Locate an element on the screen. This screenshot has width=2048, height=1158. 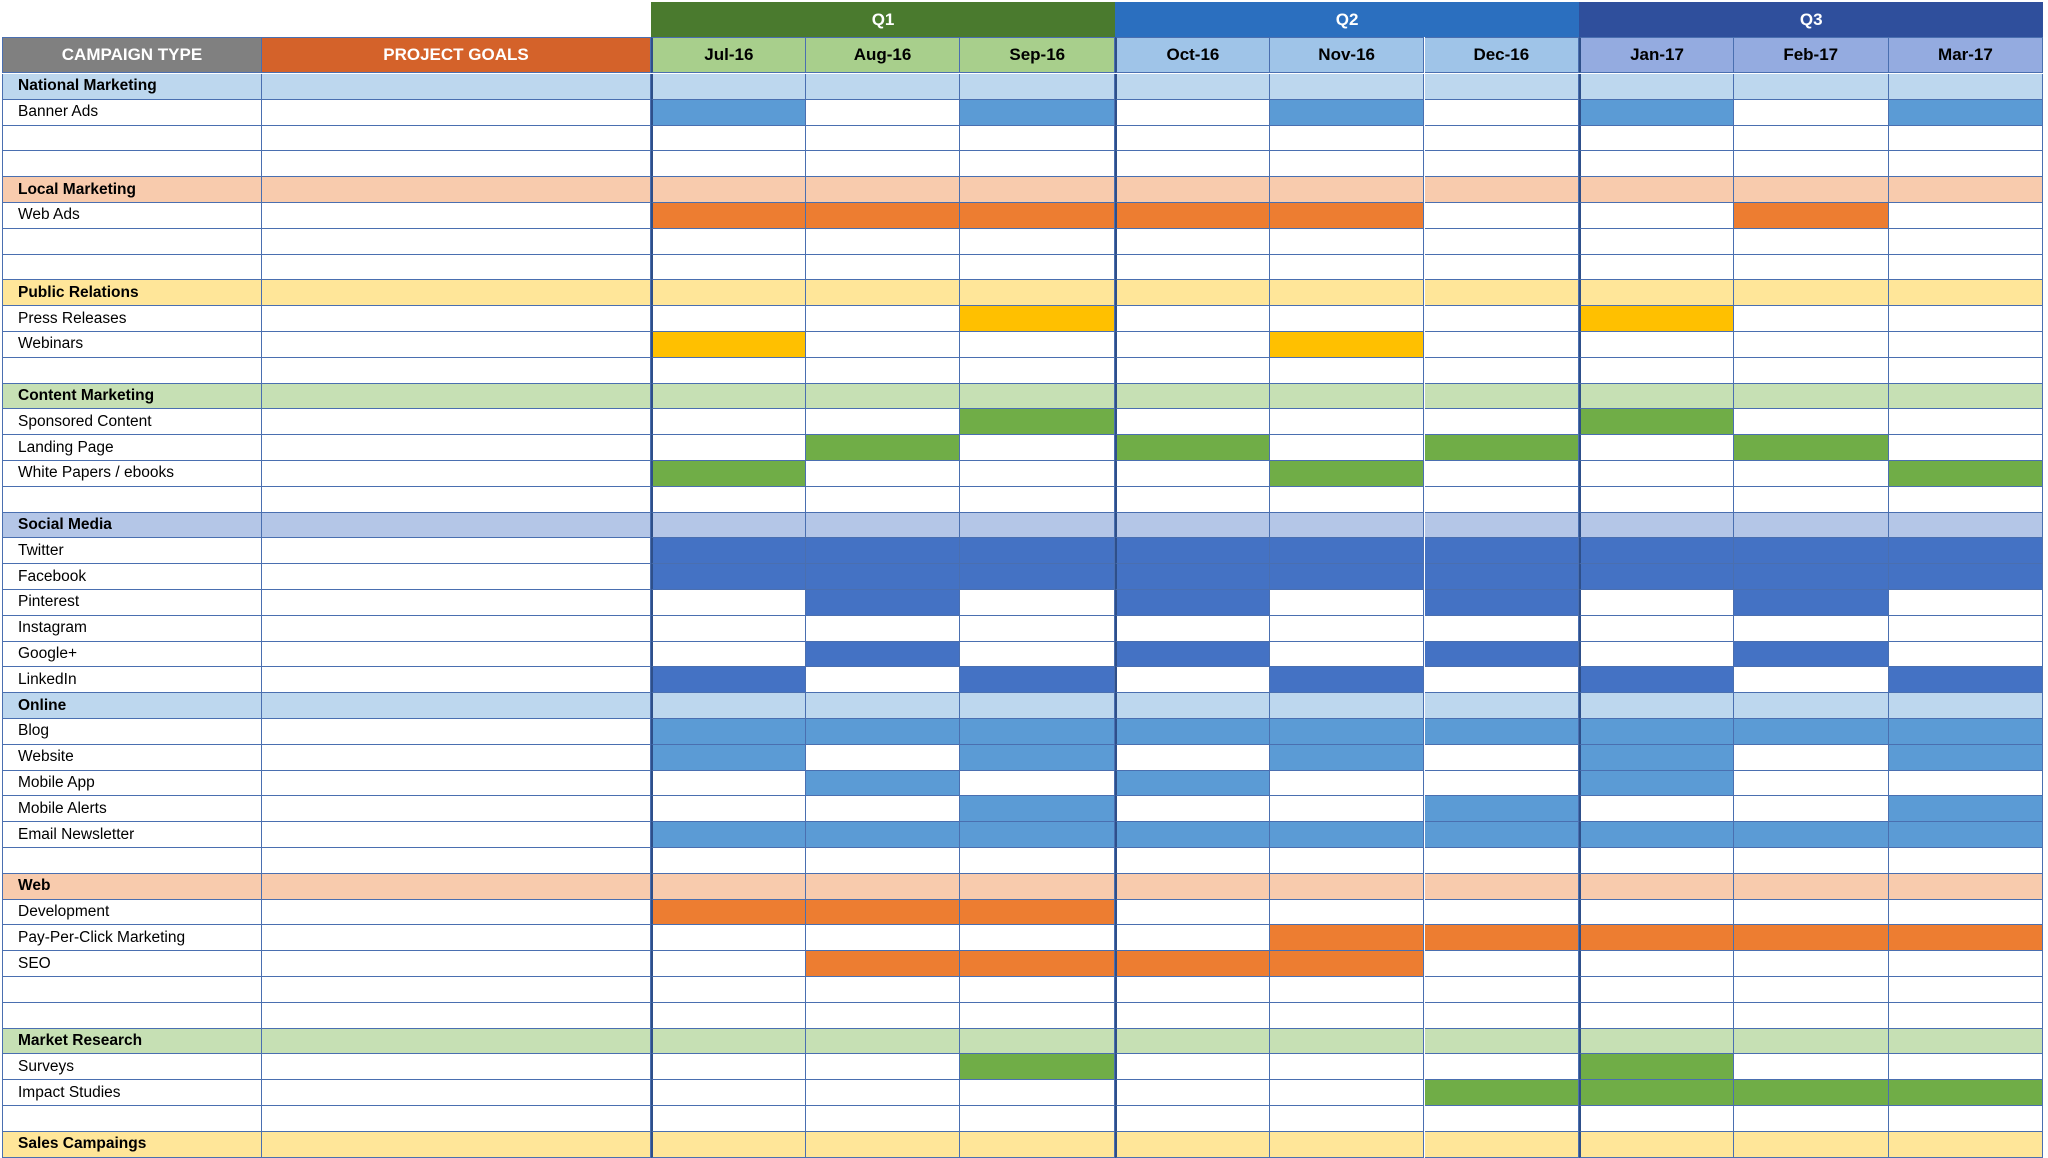
campaign-row-label-cell: Web Ads is located at coordinates (132, 216).